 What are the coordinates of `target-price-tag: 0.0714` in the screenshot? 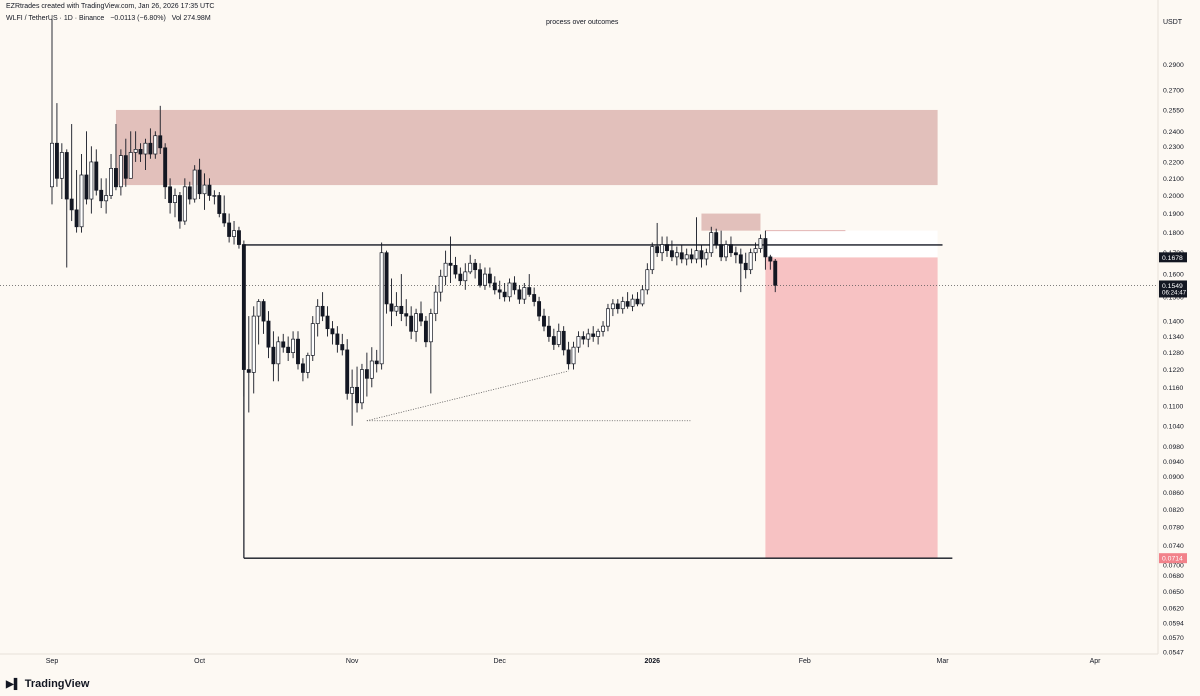 It's located at (1172, 559).